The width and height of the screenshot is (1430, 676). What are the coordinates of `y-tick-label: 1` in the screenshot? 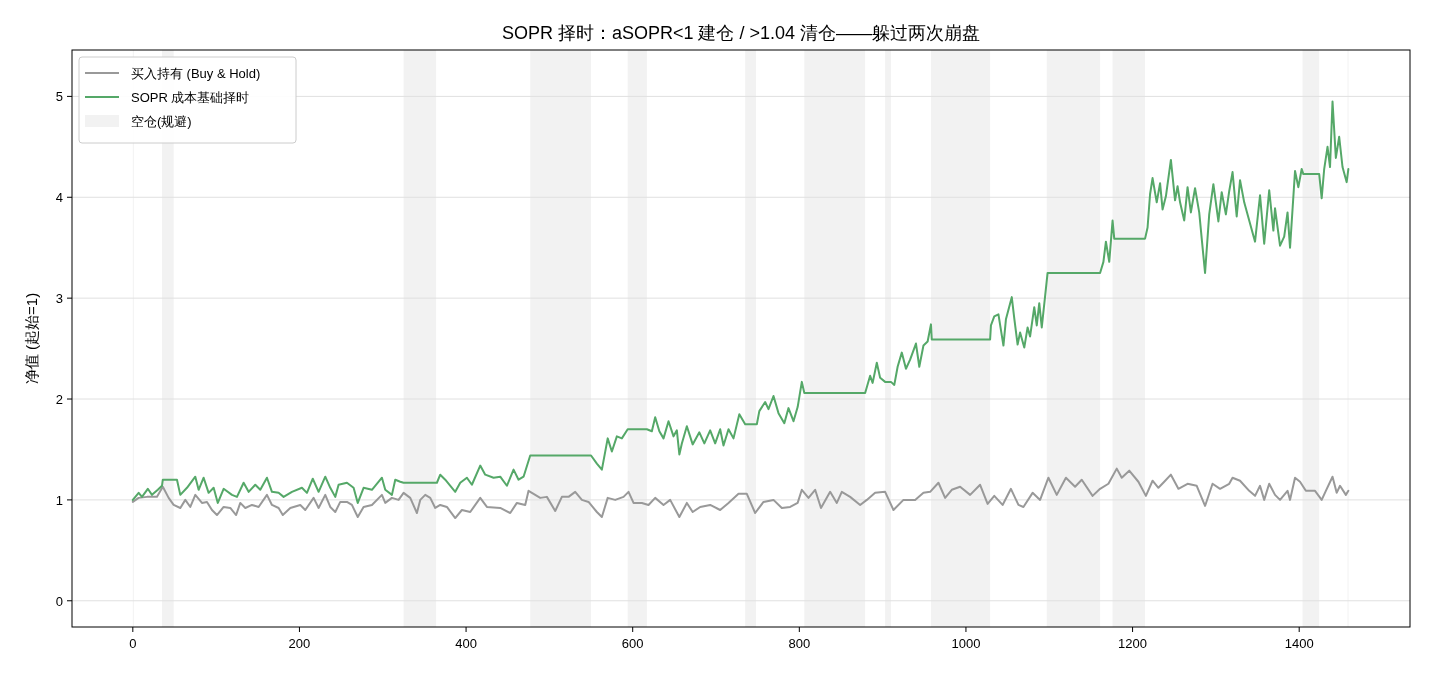 It's located at (59, 500).